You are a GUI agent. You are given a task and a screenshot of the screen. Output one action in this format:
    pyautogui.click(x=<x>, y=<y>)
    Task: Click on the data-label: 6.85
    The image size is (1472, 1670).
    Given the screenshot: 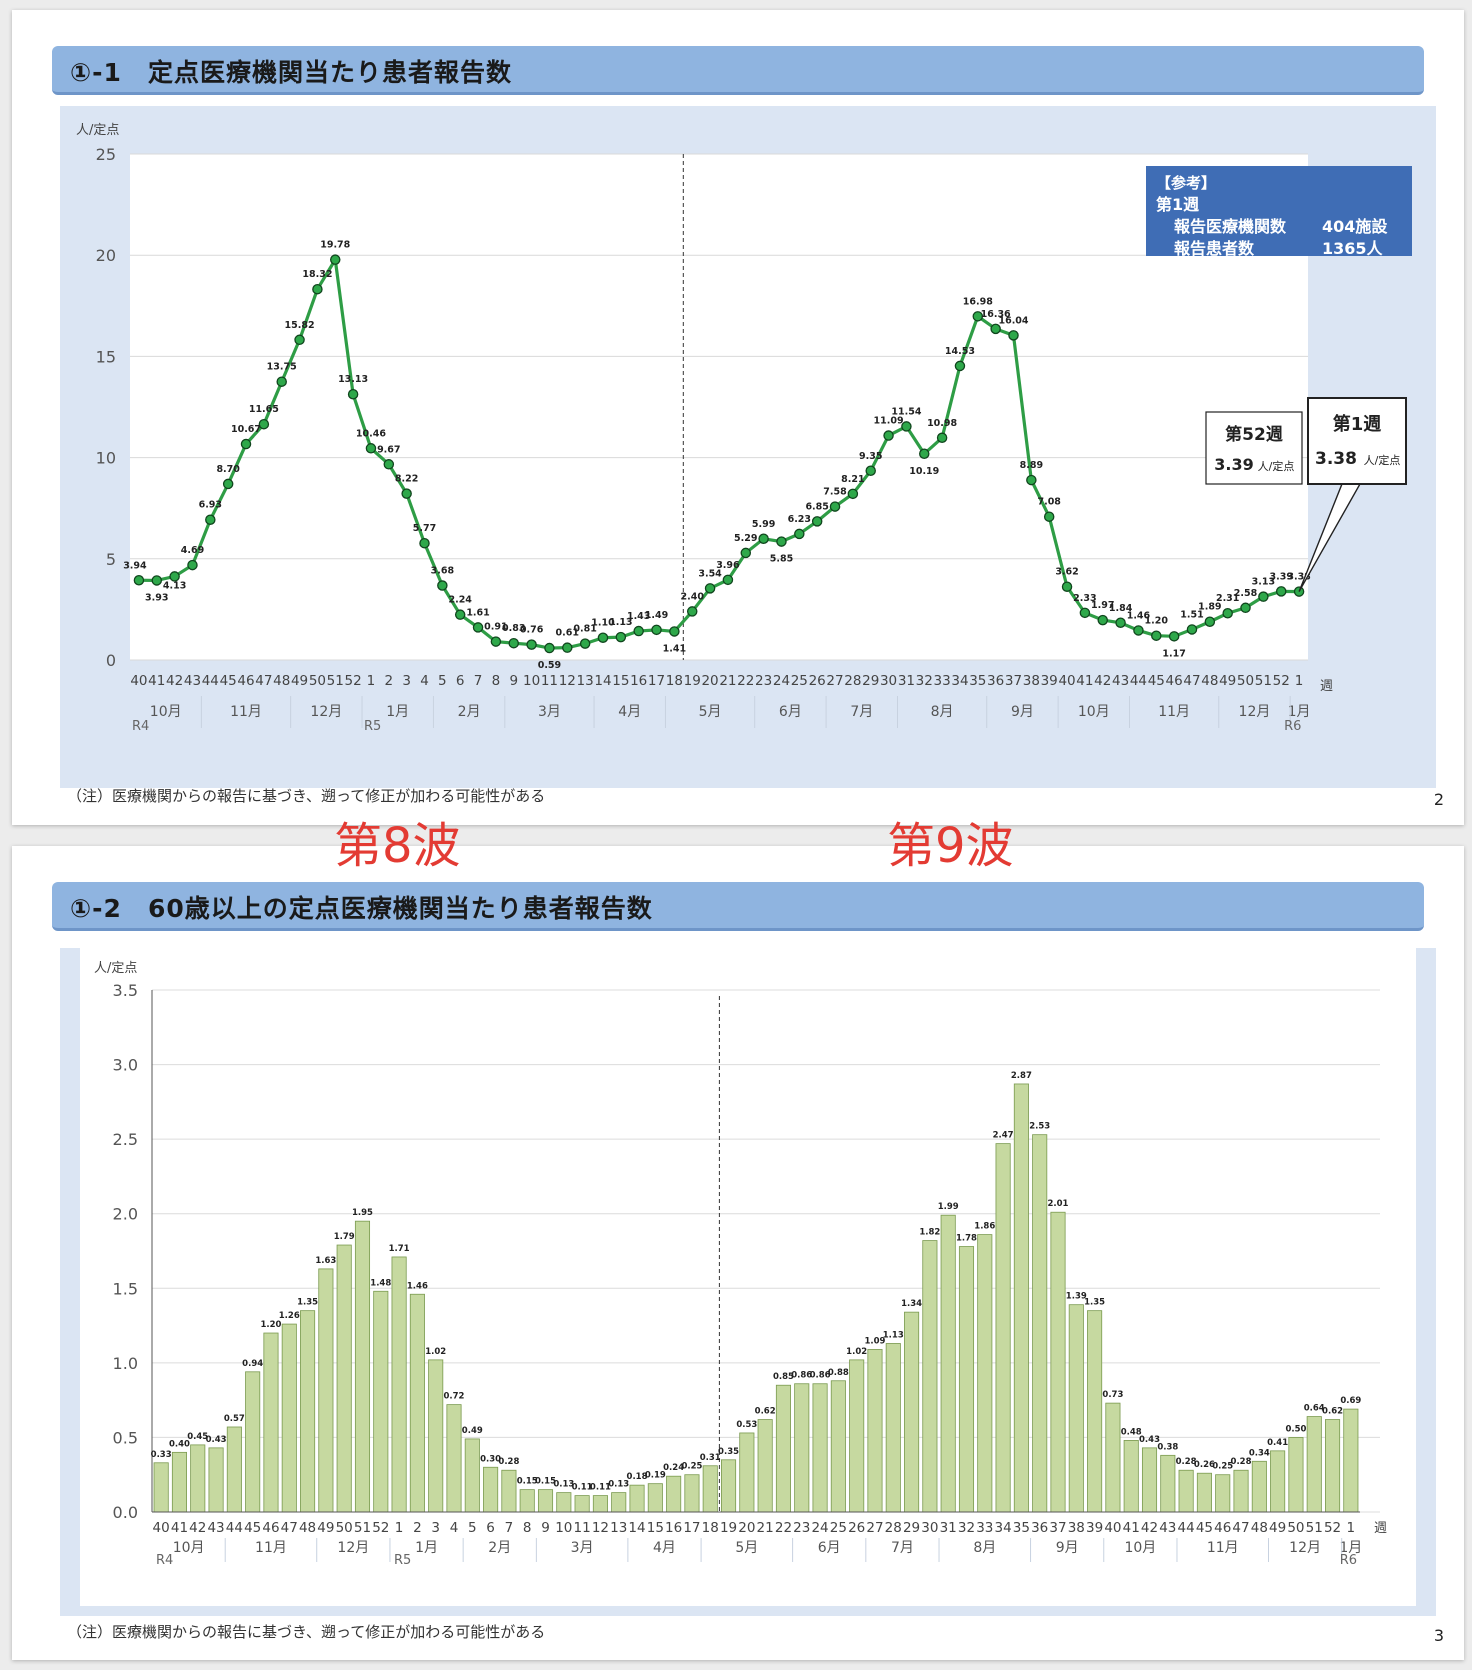 What is the action you would take?
    pyautogui.click(x=816, y=506)
    